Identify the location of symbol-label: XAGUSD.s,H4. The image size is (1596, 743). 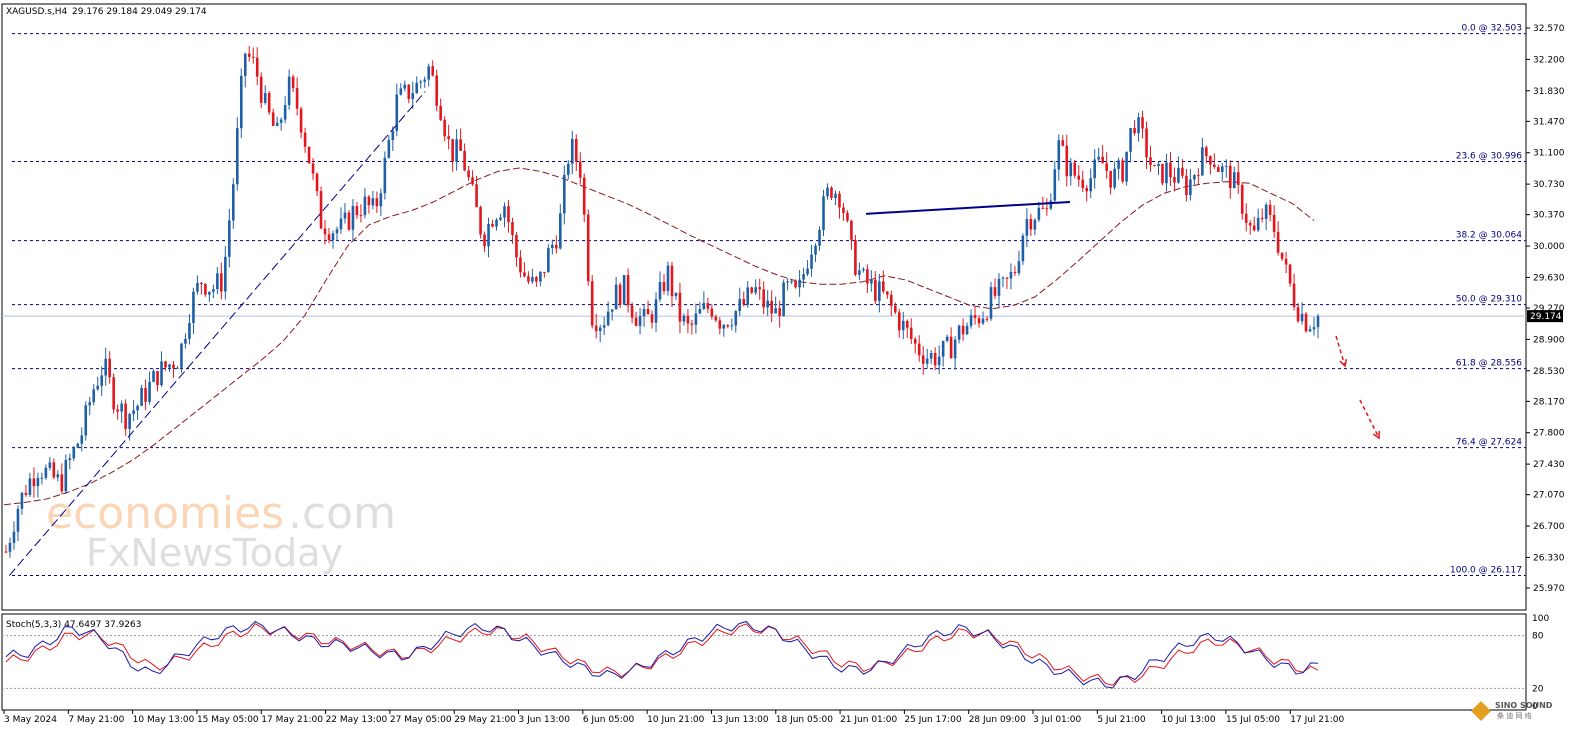
(37, 12).